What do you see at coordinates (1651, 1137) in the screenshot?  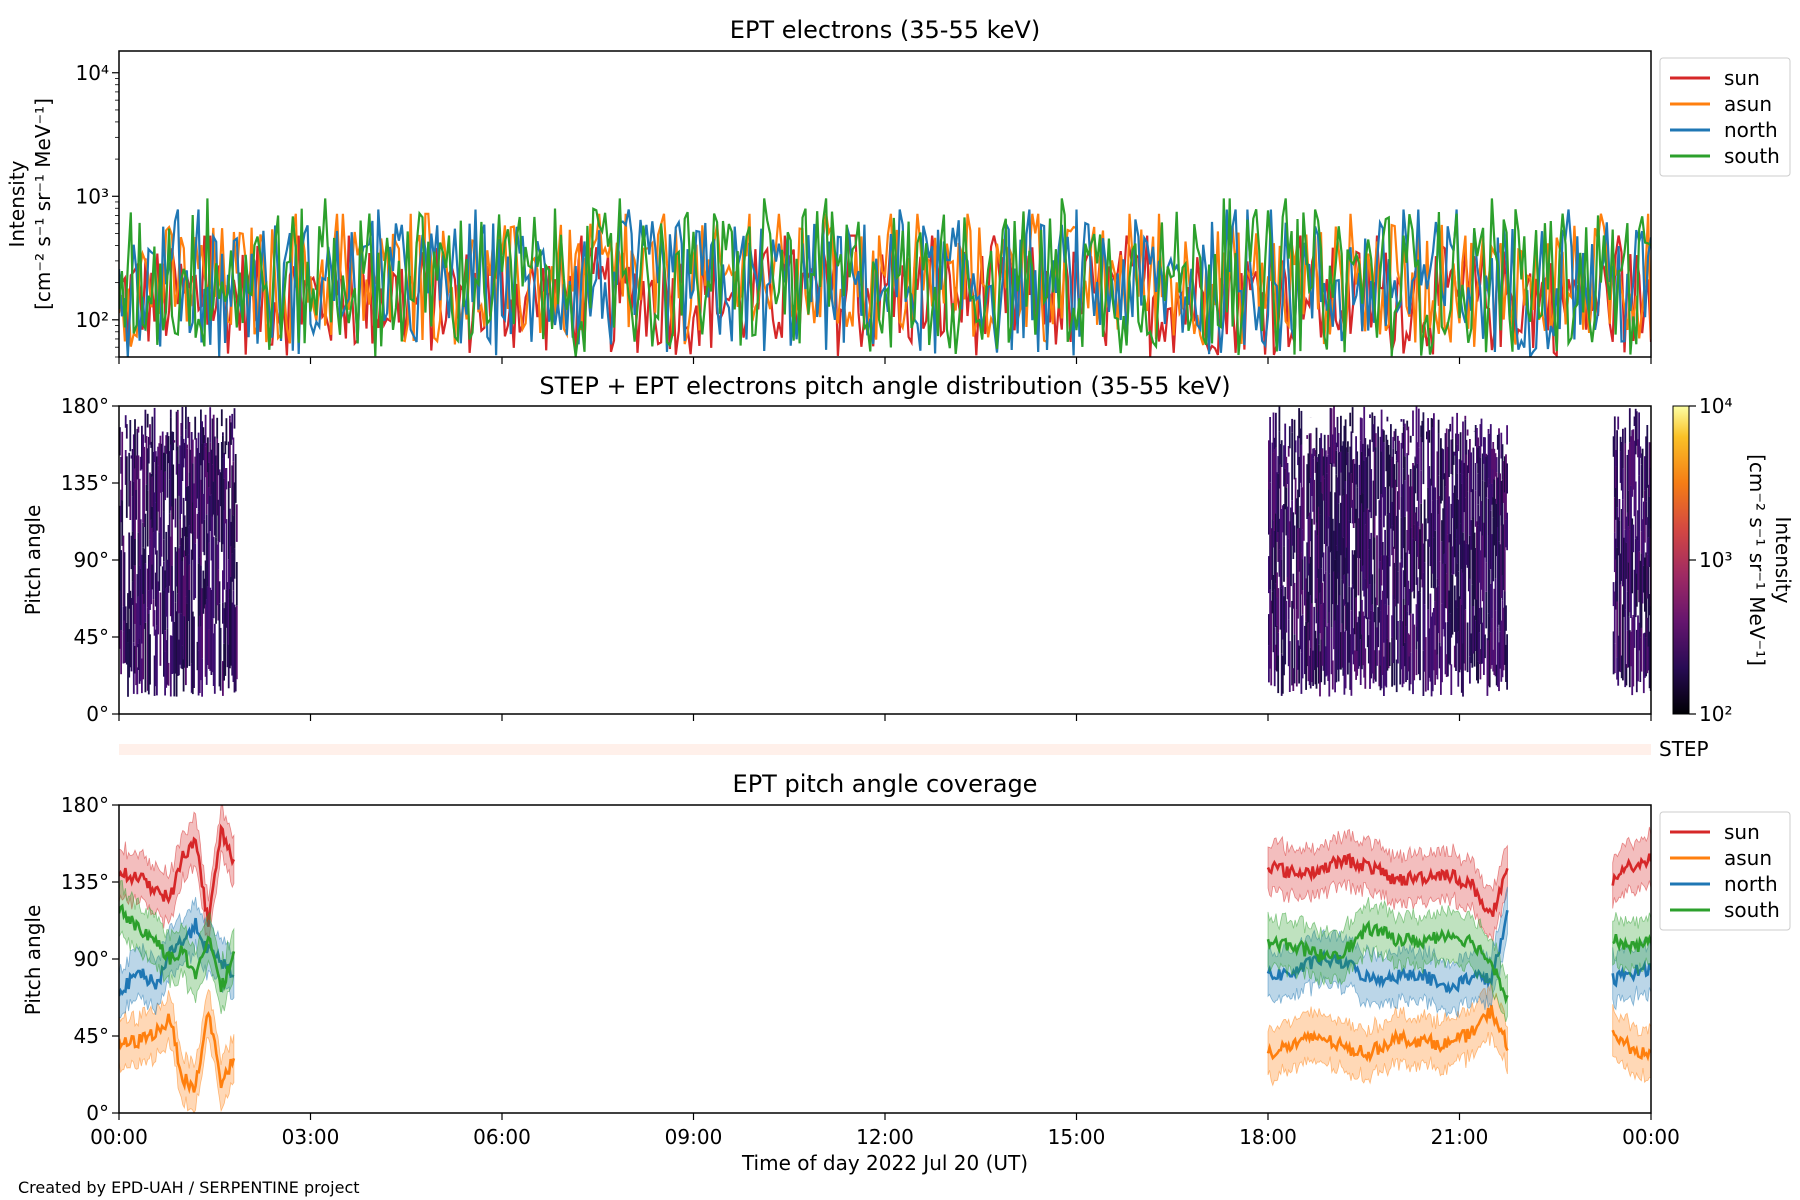 I see `x-tick-label: 00:00` at bounding box center [1651, 1137].